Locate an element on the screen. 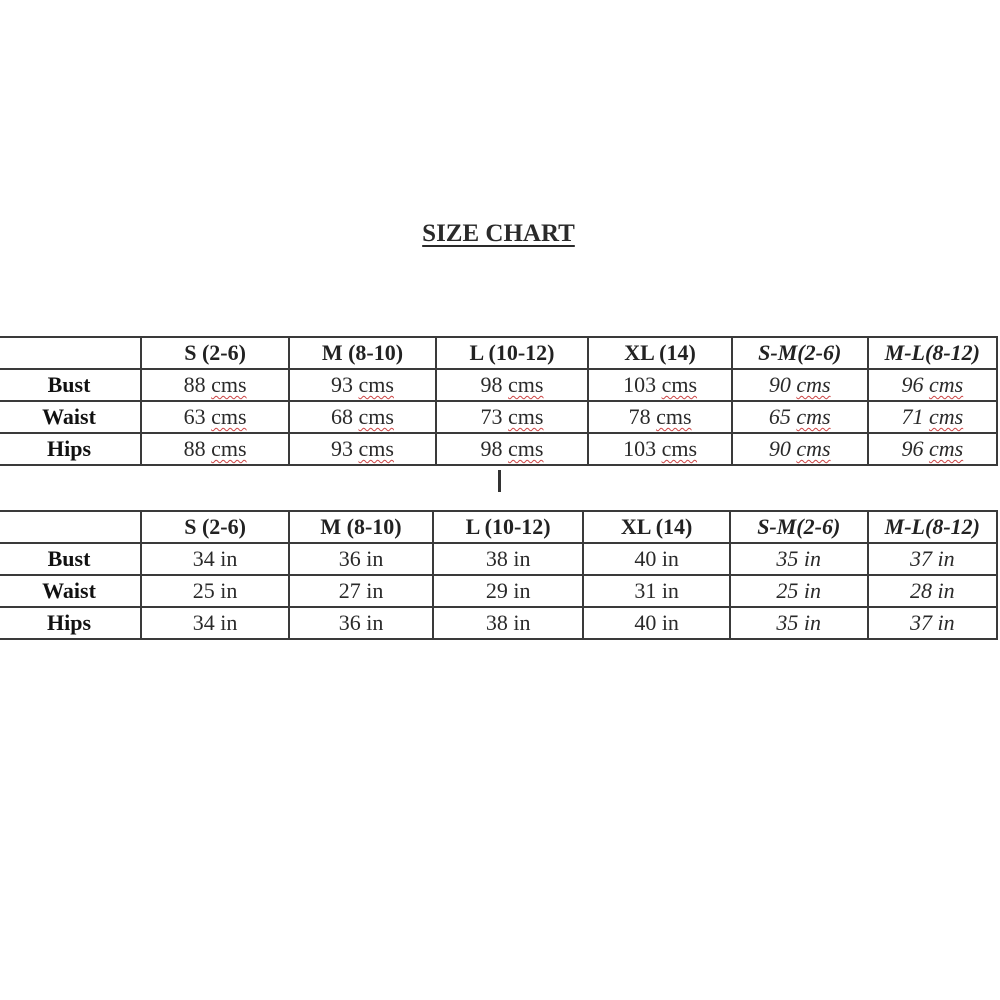  measurement-cell: 71 cms is located at coordinates (932, 417).